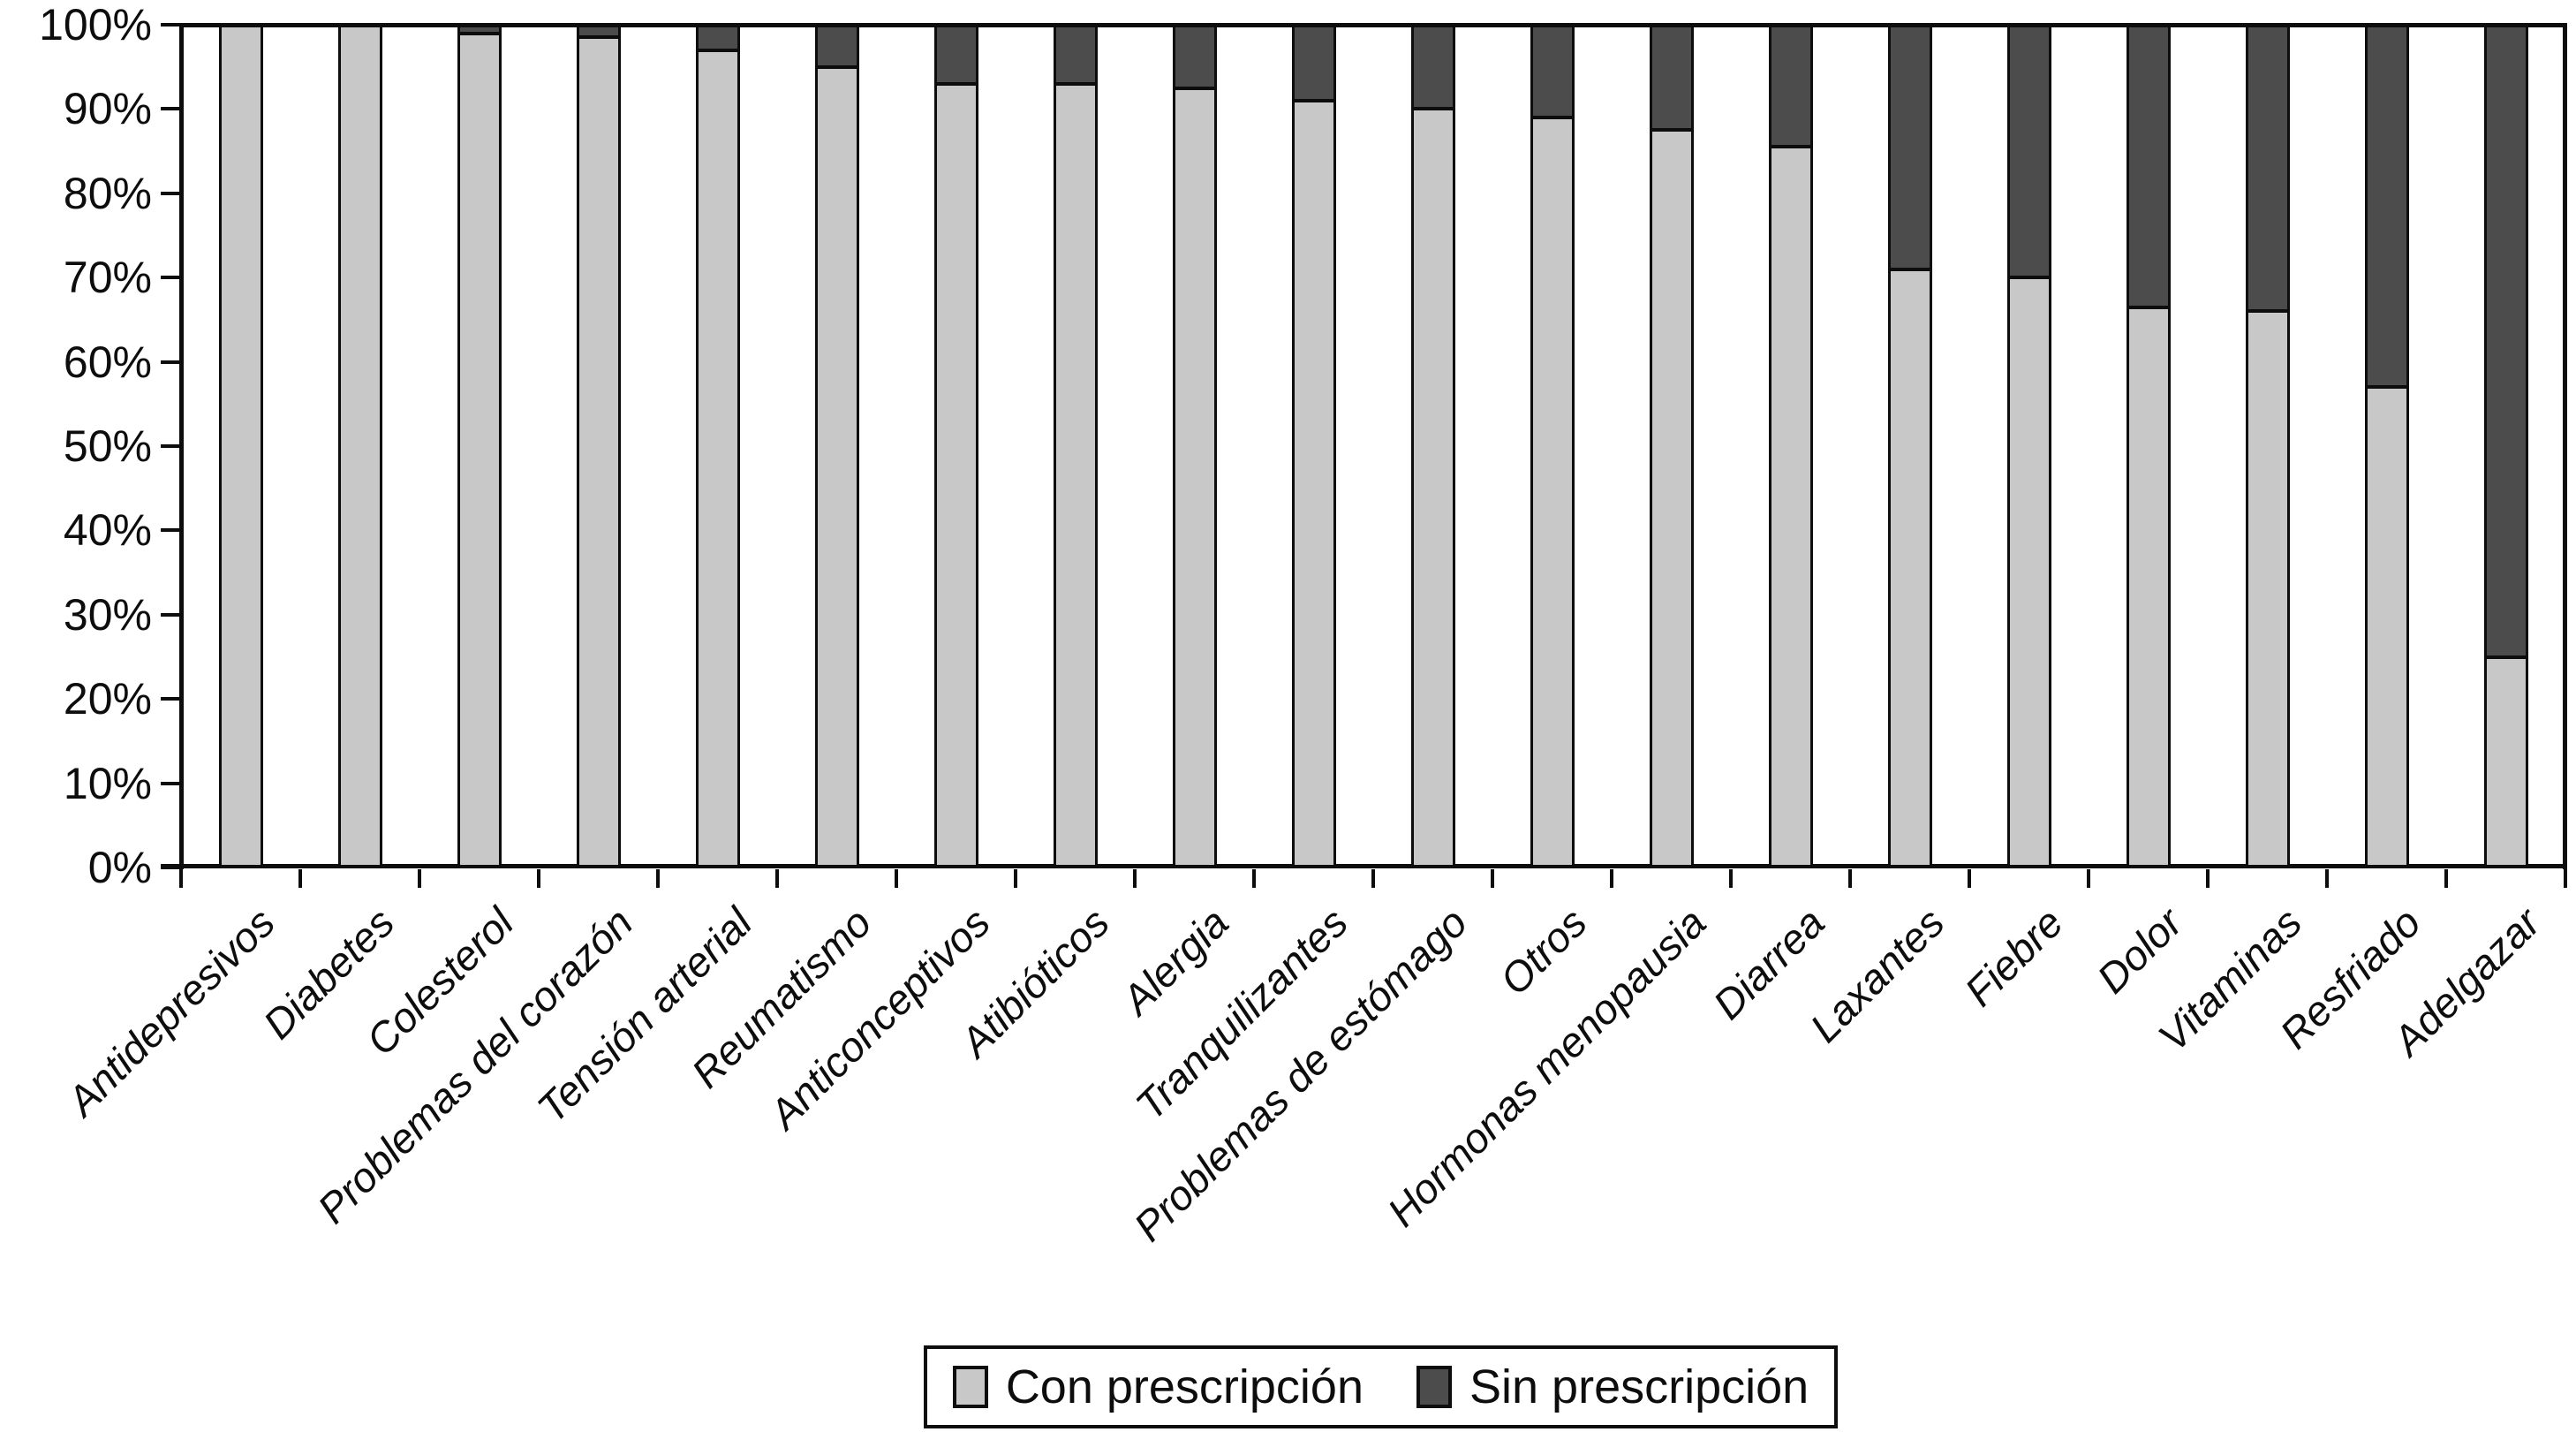 This screenshot has width=2576, height=1432. Describe the element at coordinates (1434, 1387) in the screenshot. I see `legend-swatch-sin-prescripcion` at that location.